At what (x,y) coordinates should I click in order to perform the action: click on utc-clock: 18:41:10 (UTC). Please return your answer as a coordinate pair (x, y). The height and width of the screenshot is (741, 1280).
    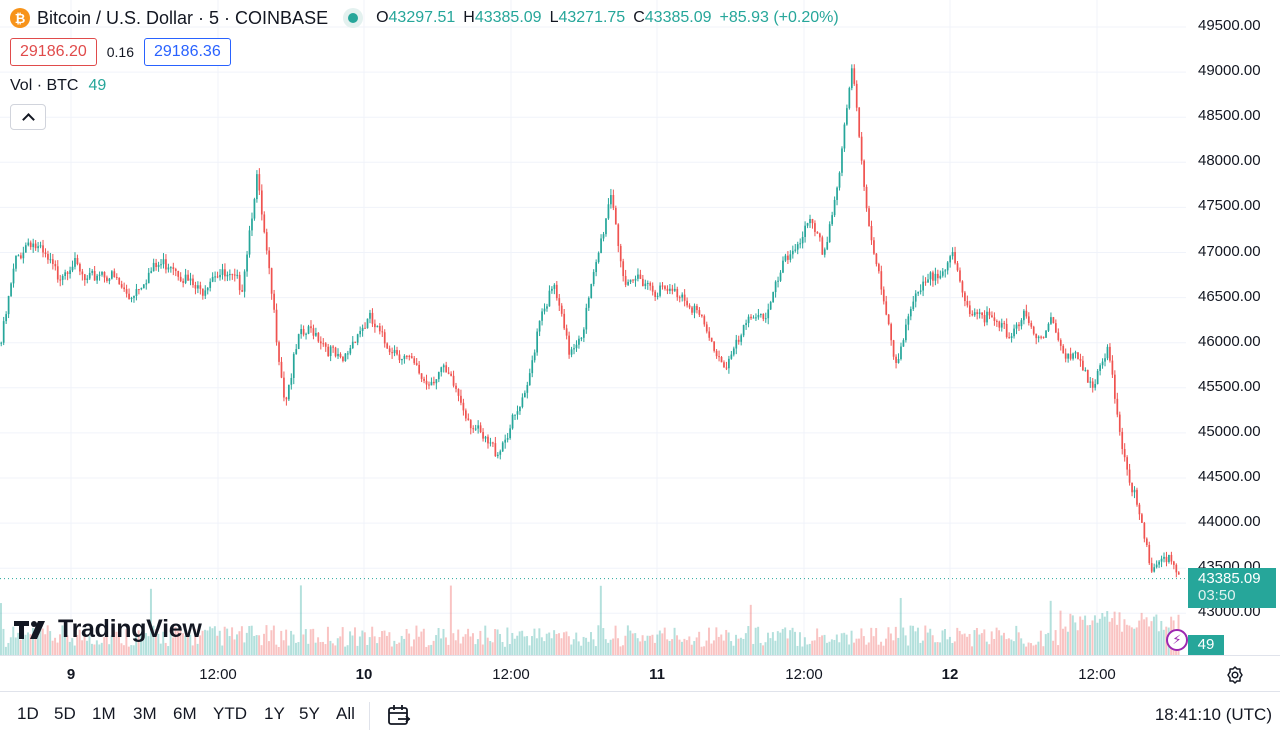
    Looking at the image, I should click on (1213, 714).